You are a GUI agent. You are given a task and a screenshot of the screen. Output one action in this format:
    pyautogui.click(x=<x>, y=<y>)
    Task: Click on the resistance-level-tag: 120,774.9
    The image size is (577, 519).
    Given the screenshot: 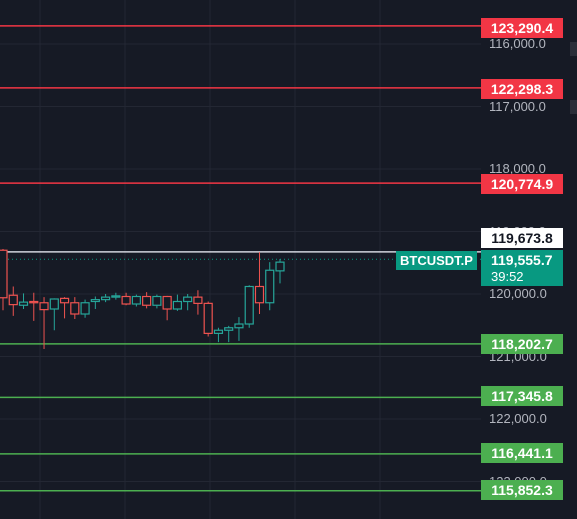 What is the action you would take?
    pyautogui.click(x=522, y=184)
    